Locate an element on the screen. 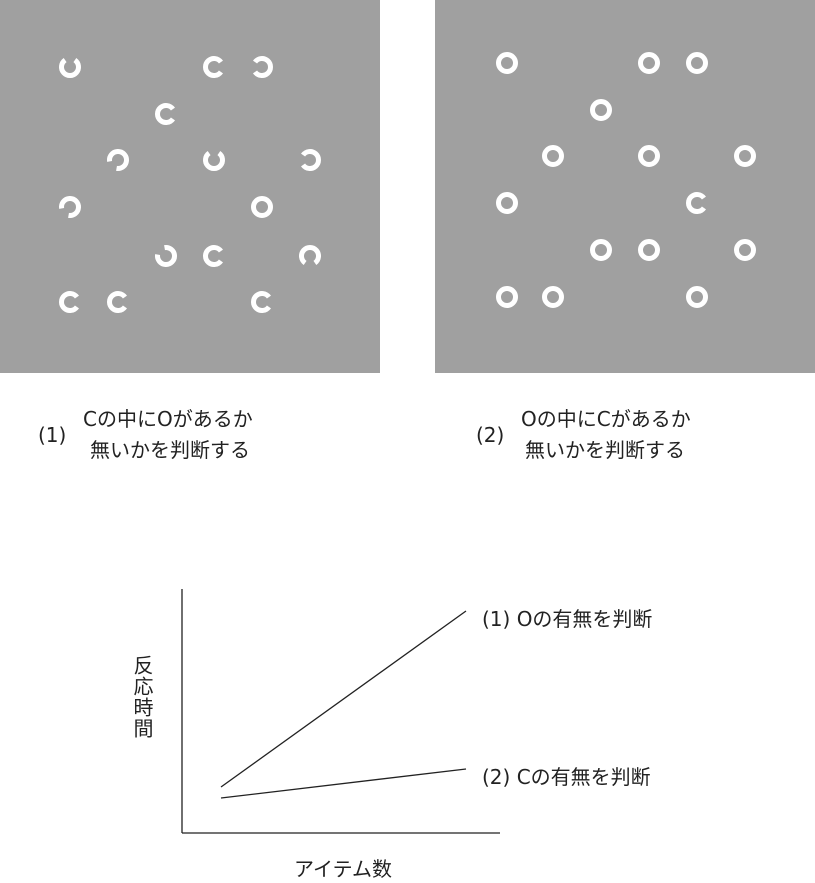  y-axis-label: 反応時間 is located at coordinates (142, 697).